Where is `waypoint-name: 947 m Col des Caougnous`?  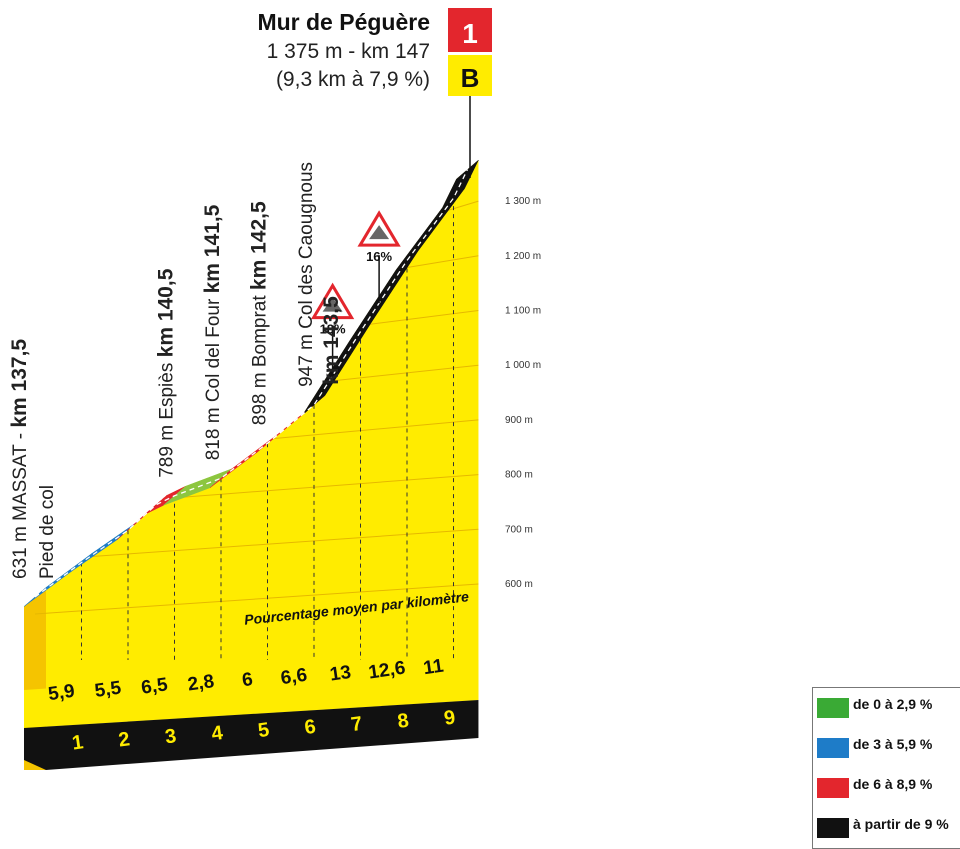
waypoint-name: 947 m Col des Caougnous is located at coordinates (306, 274).